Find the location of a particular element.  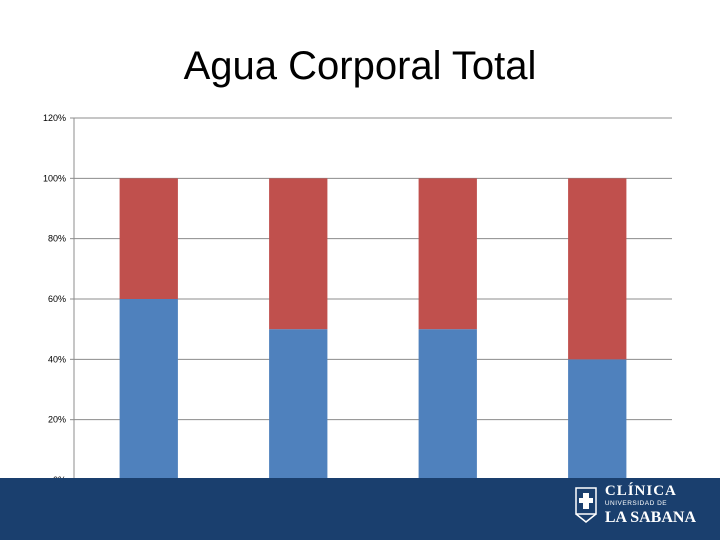

y-tick-label: 60% is located at coordinates (57, 299).